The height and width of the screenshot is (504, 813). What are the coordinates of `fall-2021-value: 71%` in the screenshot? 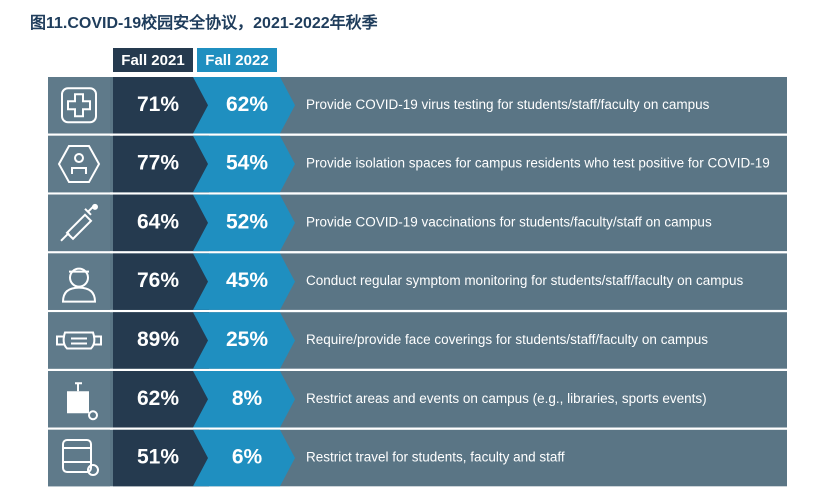 It's located at (158, 104).